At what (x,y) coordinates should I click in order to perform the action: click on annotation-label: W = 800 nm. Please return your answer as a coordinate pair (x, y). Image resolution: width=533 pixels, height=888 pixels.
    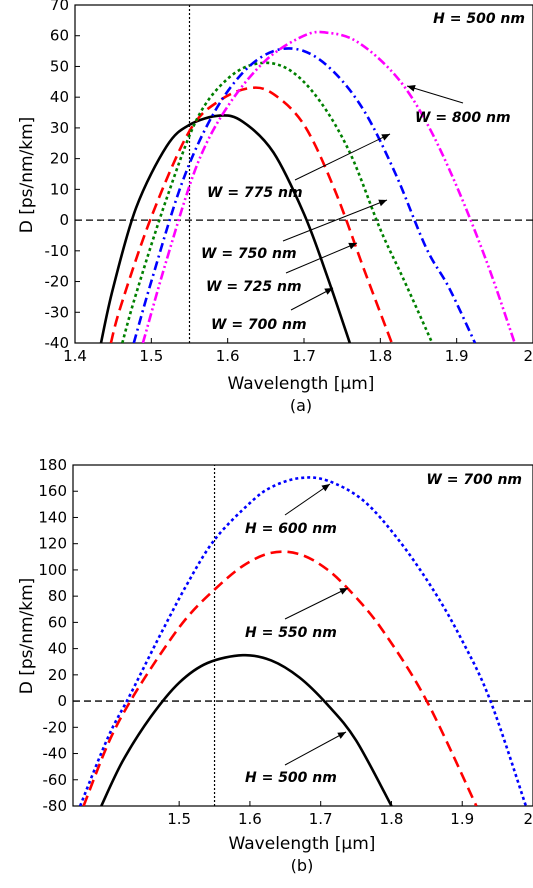
    Looking at the image, I should click on (463, 118).